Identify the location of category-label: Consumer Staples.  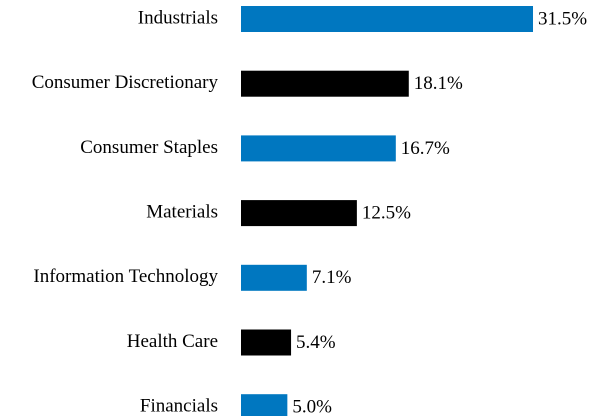
(149, 147).